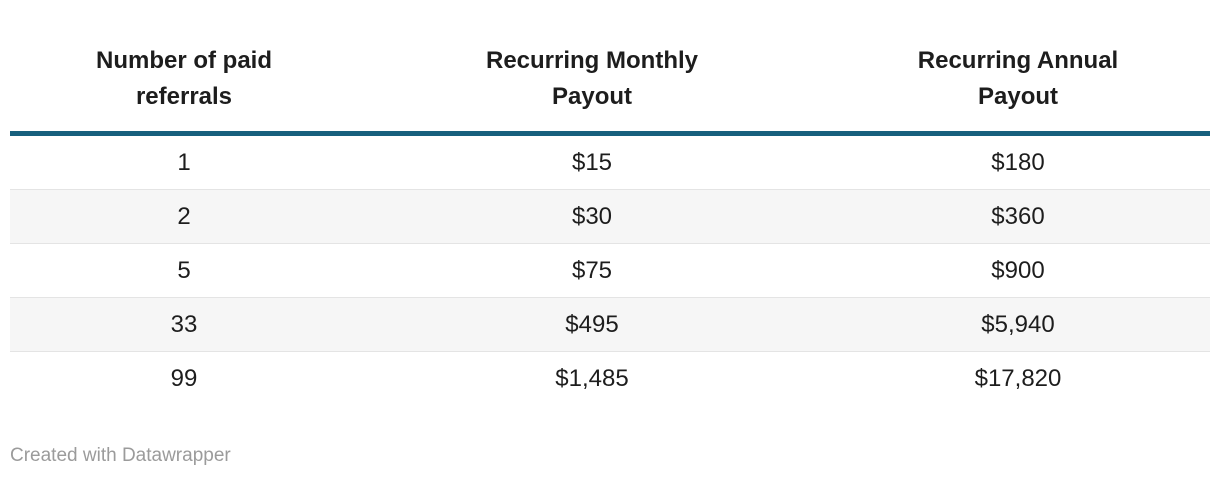 The height and width of the screenshot is (482, 1220). What do you see at coordinates (592, 162) in the screenshot?
I see `cell-monthly-payout: $15` at bounding box center [592, 162].